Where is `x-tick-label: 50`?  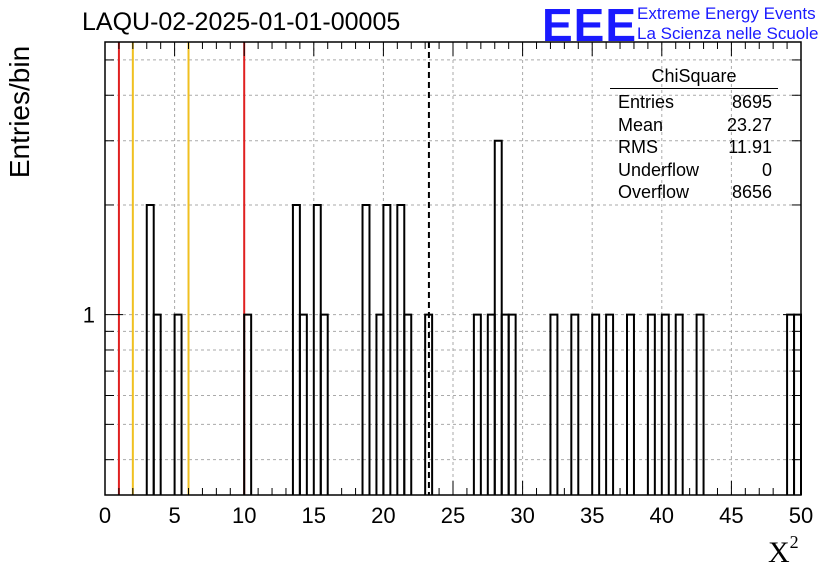
x-tick-label: 50 is located at coordinates (801, 515).